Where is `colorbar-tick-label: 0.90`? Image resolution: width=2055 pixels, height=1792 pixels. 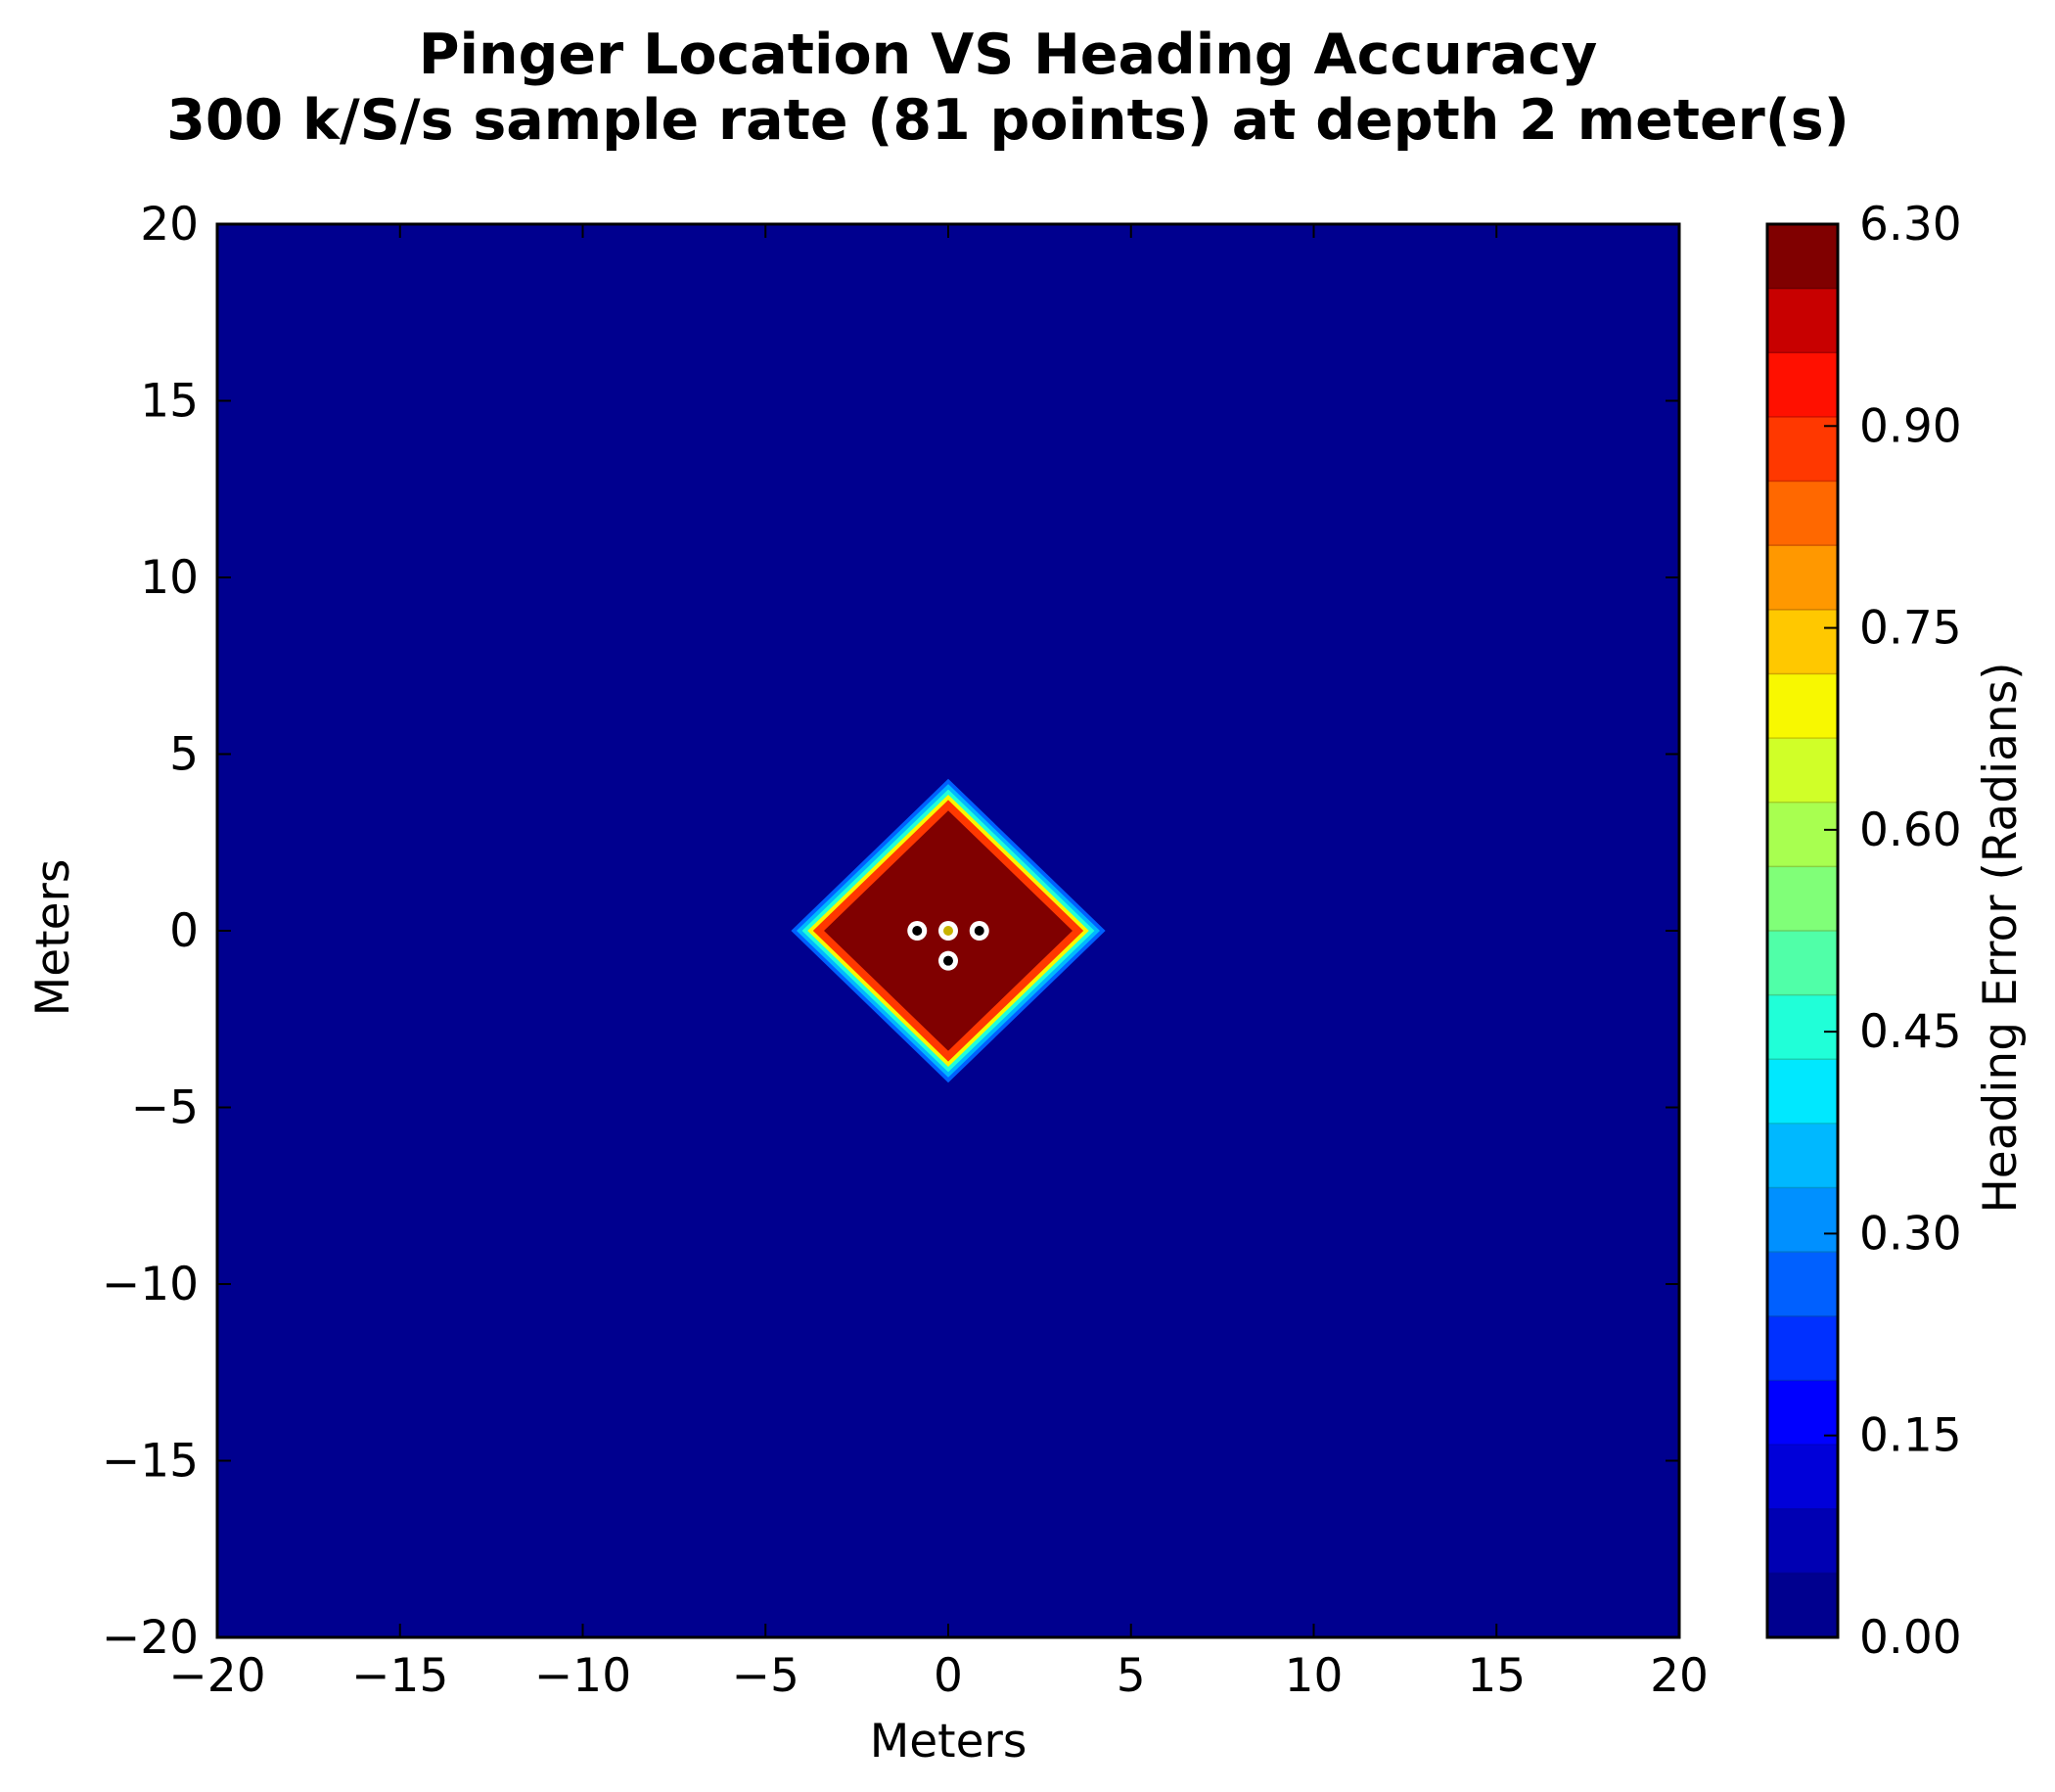 colorbar-tick-label: 0.90 is located at coordinates (1911, 426).